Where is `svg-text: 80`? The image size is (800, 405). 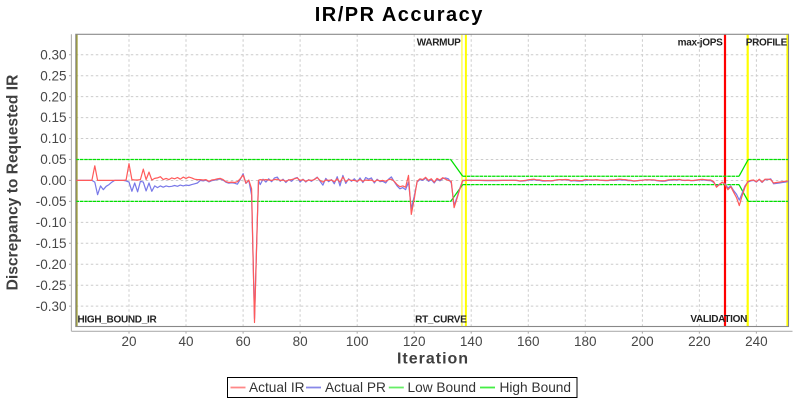 svg-text: 80 is located at coordinates (300, 341).